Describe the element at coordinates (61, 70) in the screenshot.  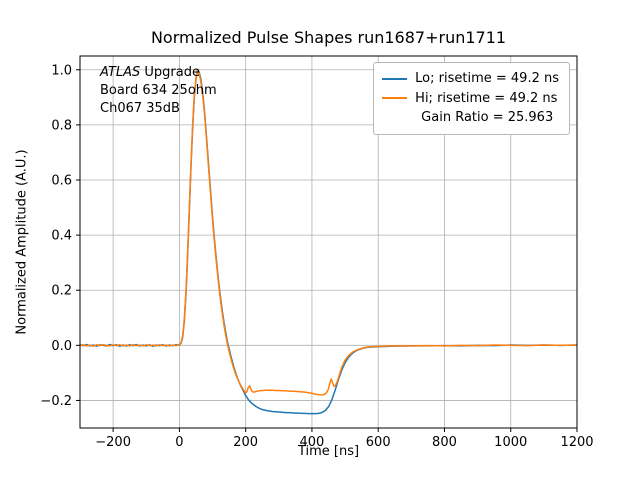
I see `y-tick-label: 1.0` at that location.